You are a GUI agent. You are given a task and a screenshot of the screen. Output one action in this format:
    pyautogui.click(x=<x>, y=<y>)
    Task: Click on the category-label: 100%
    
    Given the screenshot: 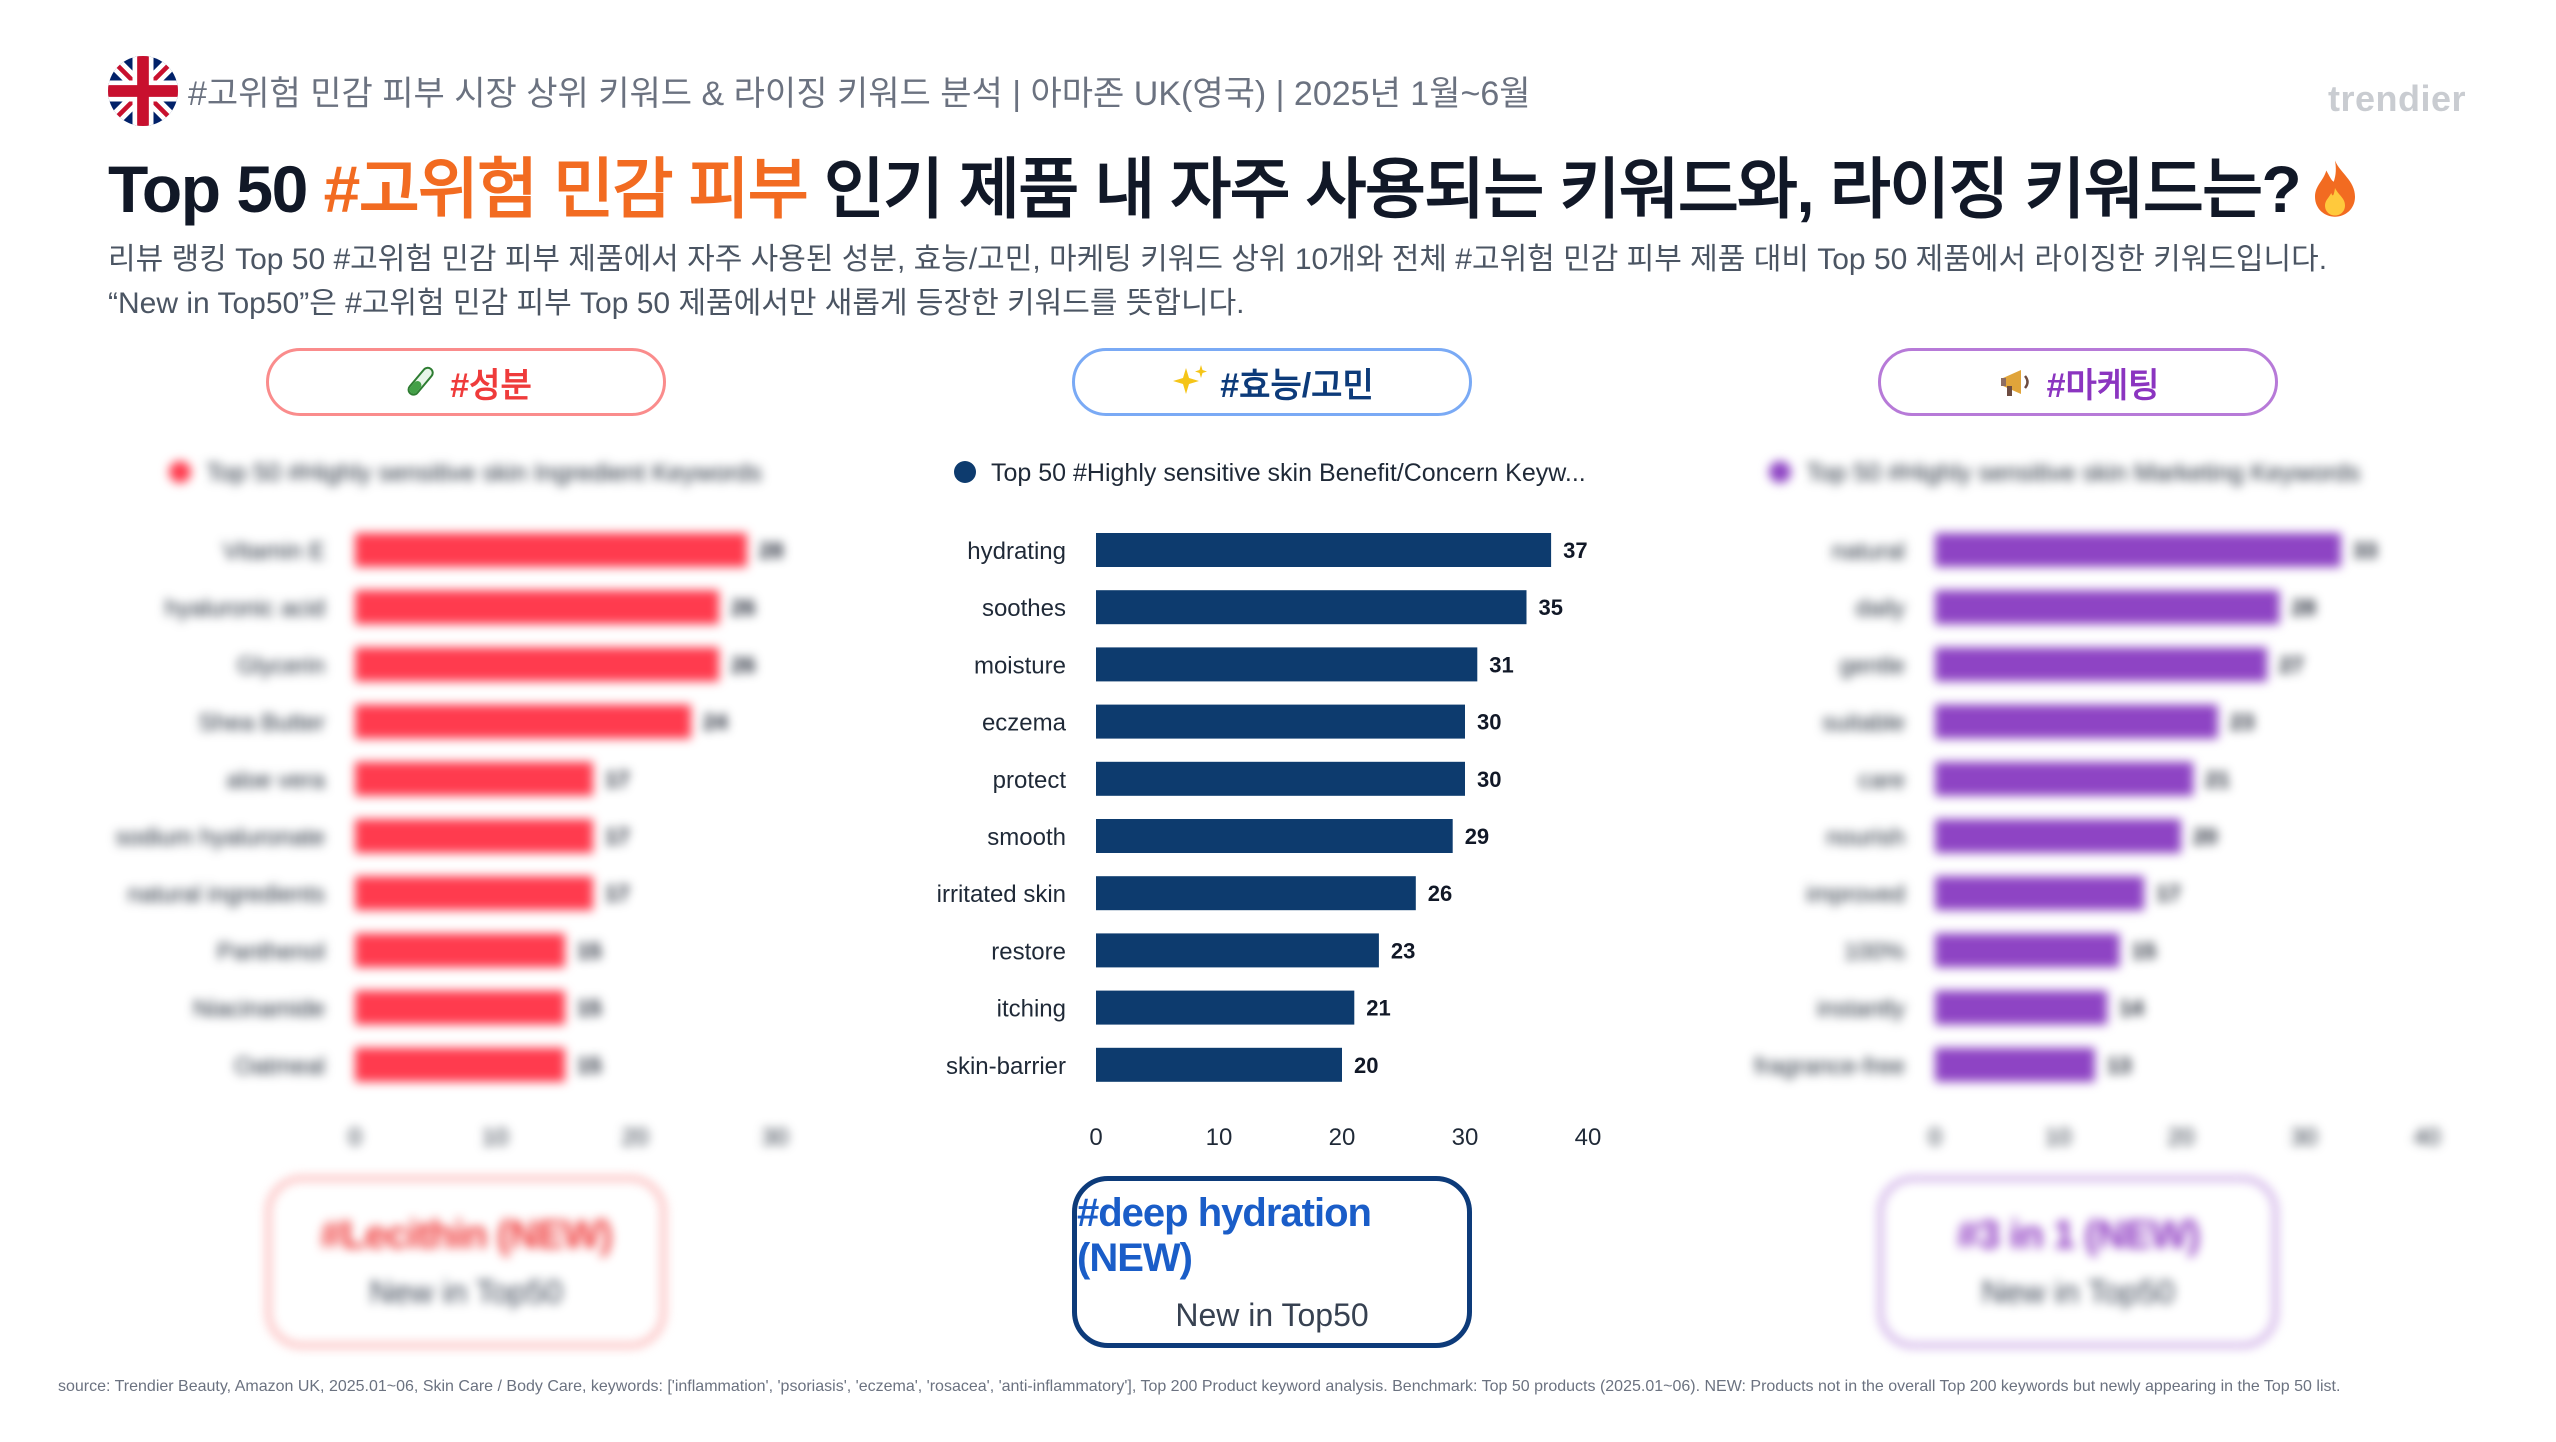 What is the action you would take?
    pyautogui.click(x=1874, y=951)
    